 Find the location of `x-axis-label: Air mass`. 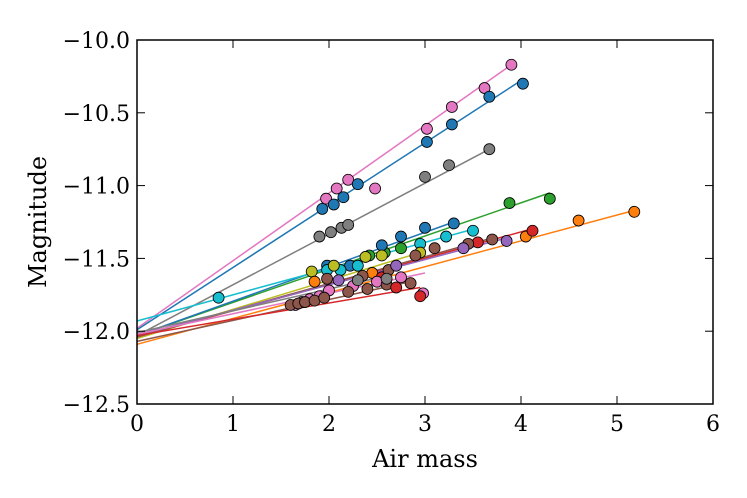

x-axis-label: Air mass is located at coordinates (424, 459).